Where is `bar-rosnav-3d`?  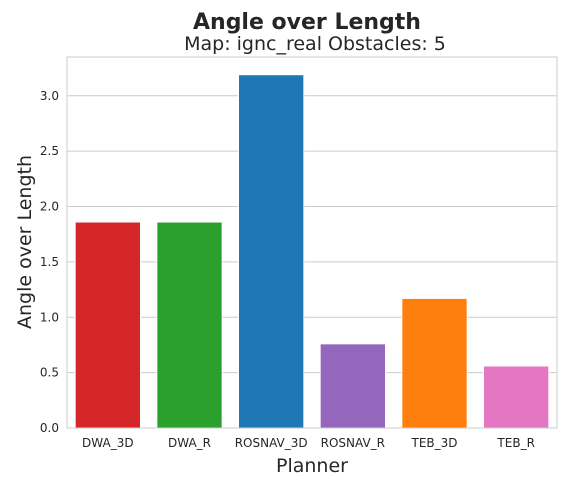
bar-rosnav-3d is located at coordinates (271, 251).